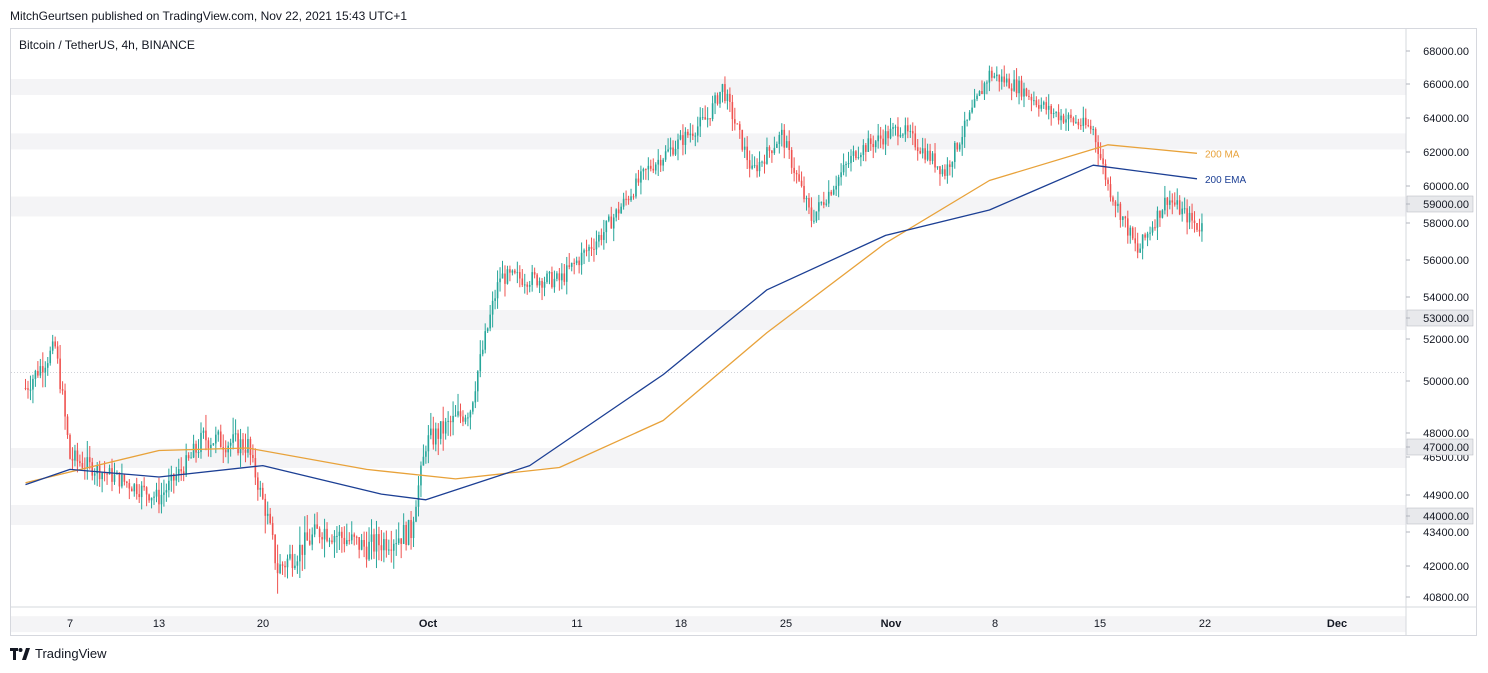 The image size is (1488, 673). Describe the element at coordinates (71, 653) in the screenshot. I see `footer-brand-label: TradingView` at that location.